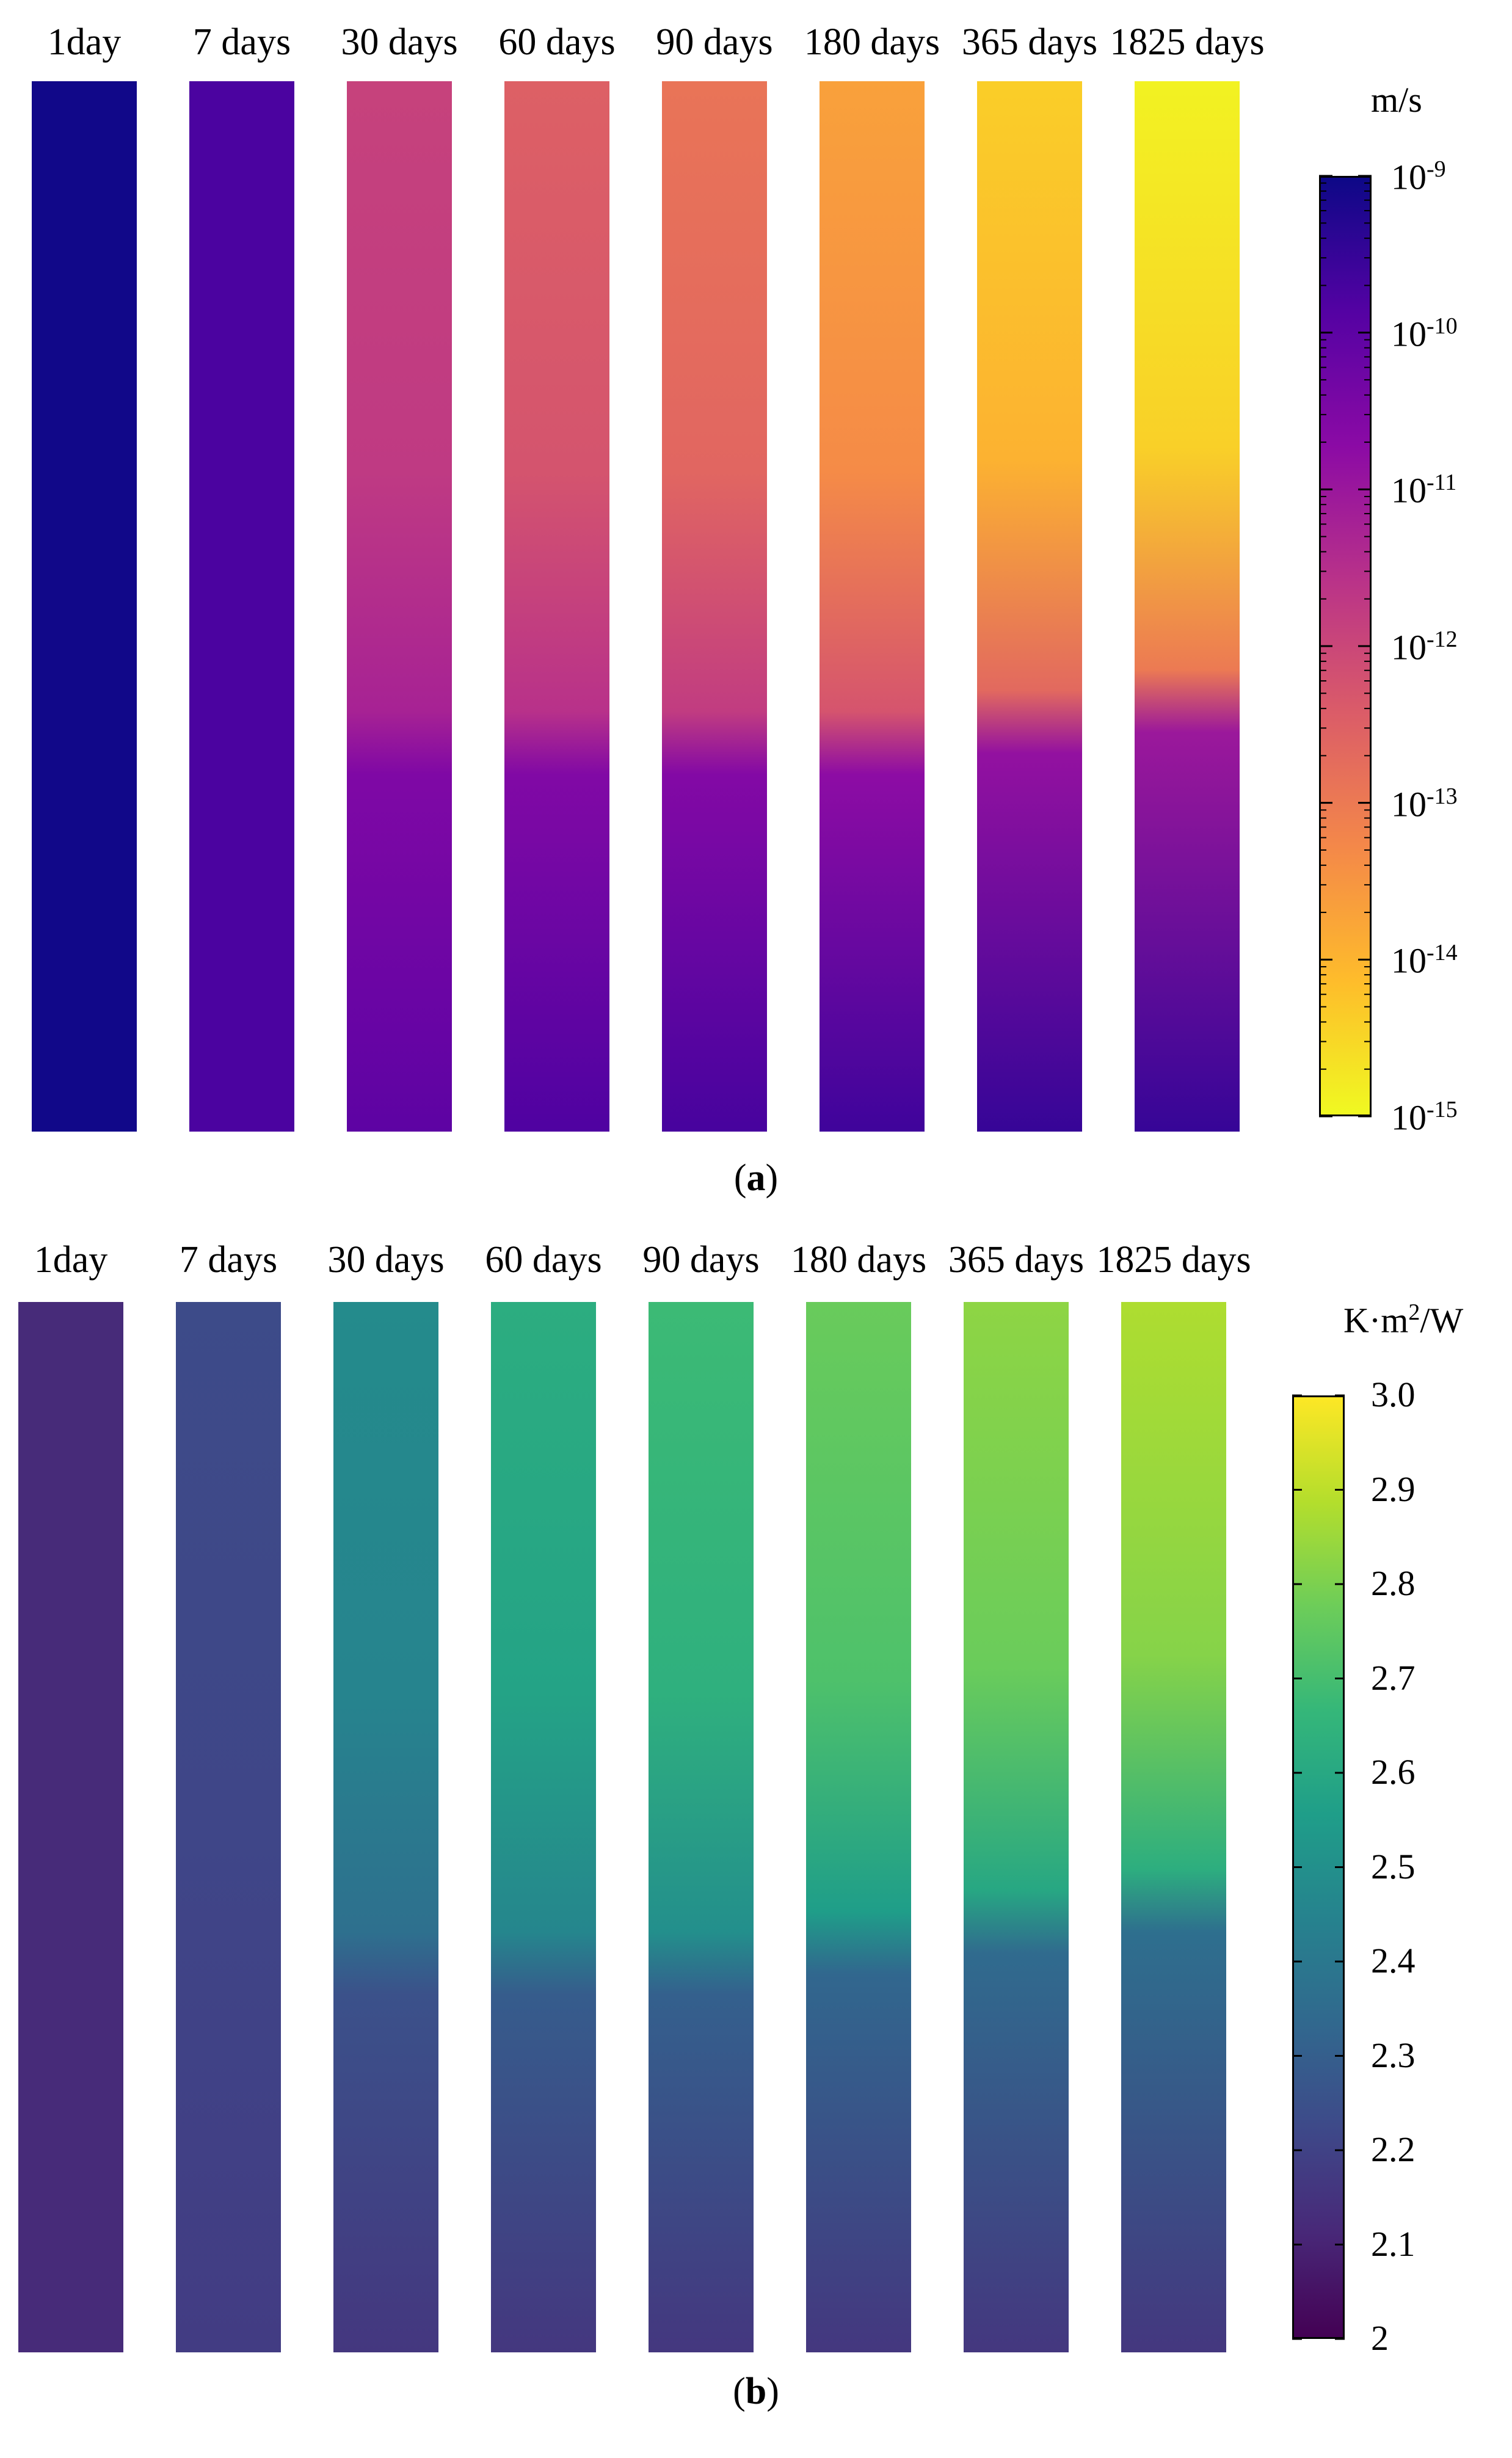  Describe the element at coordinates (1318, 1867) in the screenshot. I see `colorbar-b-ticks` at that location.